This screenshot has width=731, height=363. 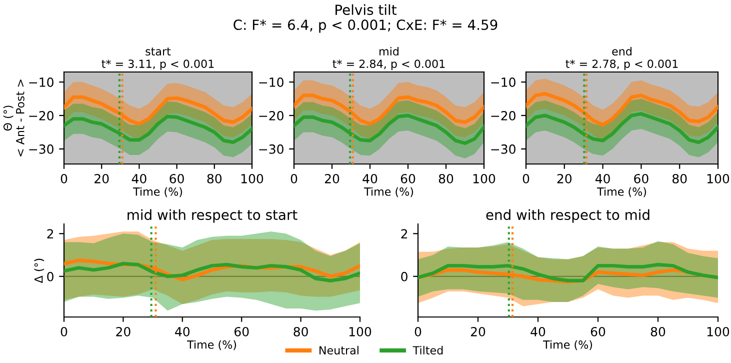 What do you see at coordinates (427, 350) in the screenshot?
I see `legend-label: Tilted` at bounding box center [427, 350].